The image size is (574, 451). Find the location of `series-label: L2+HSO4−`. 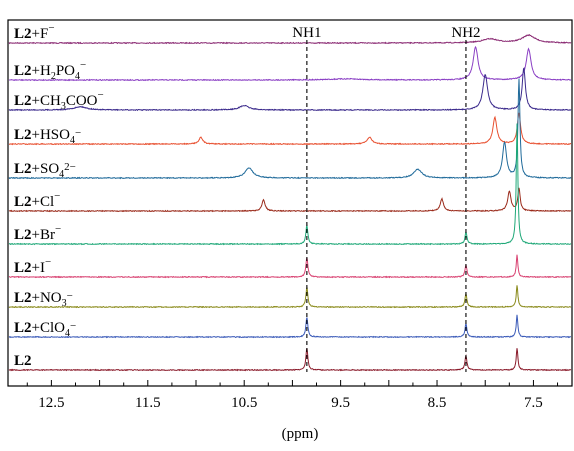

series-label: L2+HSO4− is located at coordinates (47, 136).